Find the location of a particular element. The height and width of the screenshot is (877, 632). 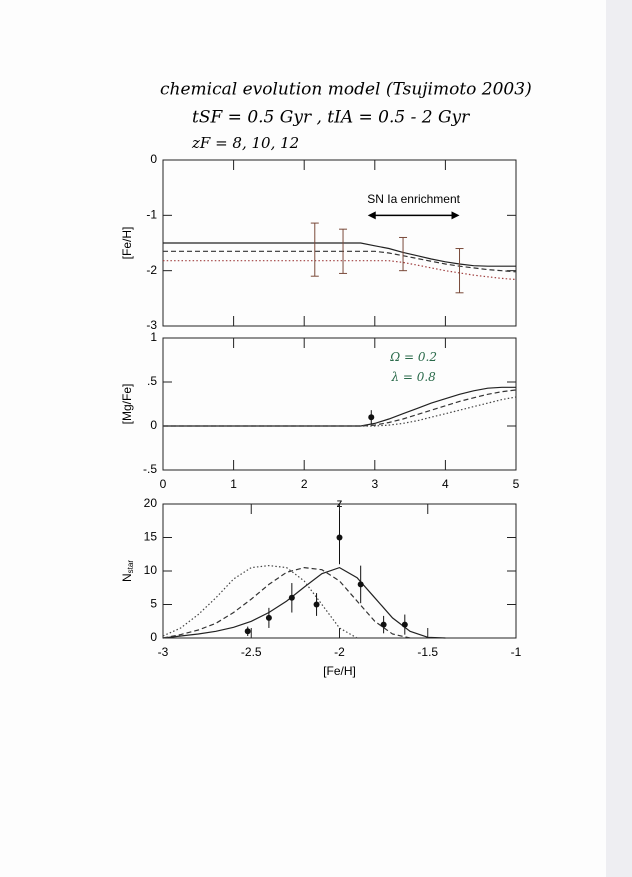

x-tick-label: -1 is located at coordinates (516, 652).